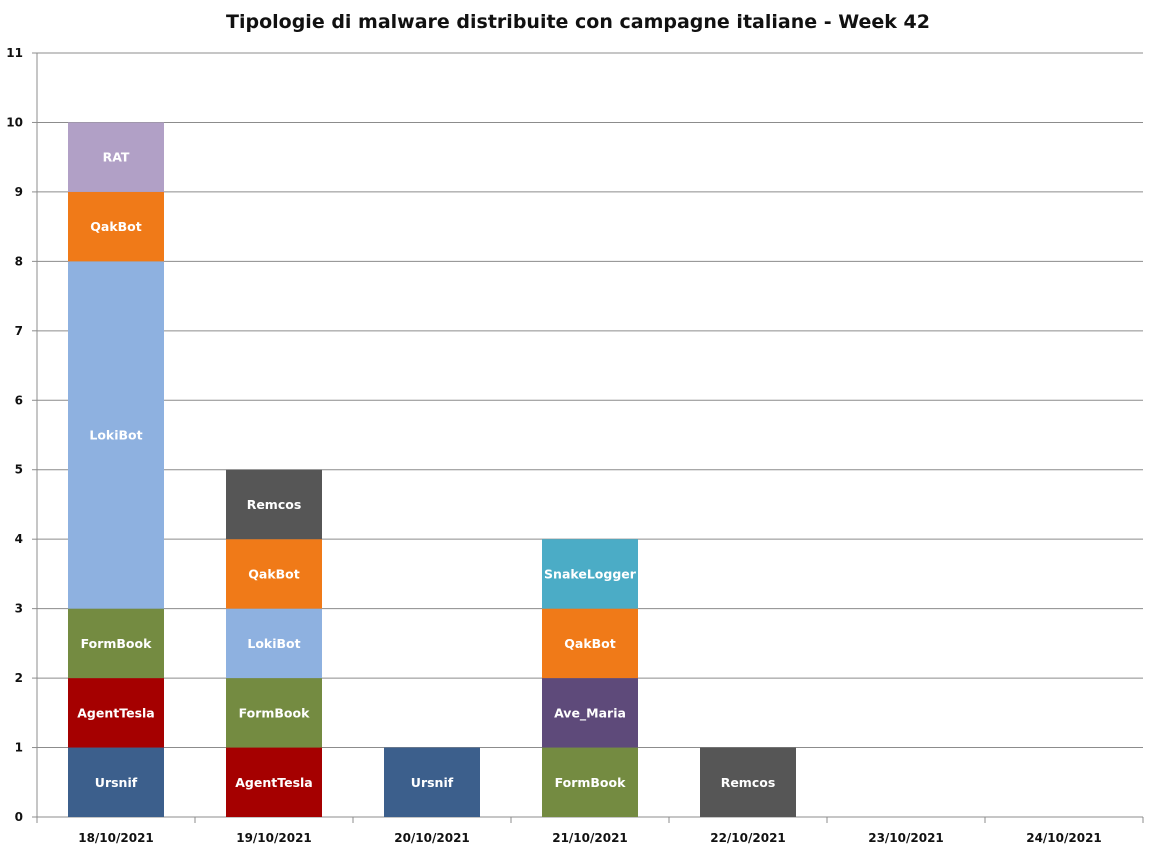 This screenshot has height=849, width=1153. Describe the element at coordinates (748, 838) in the screenshot. I see `x-tick-label: 22/10/2021` at that location.